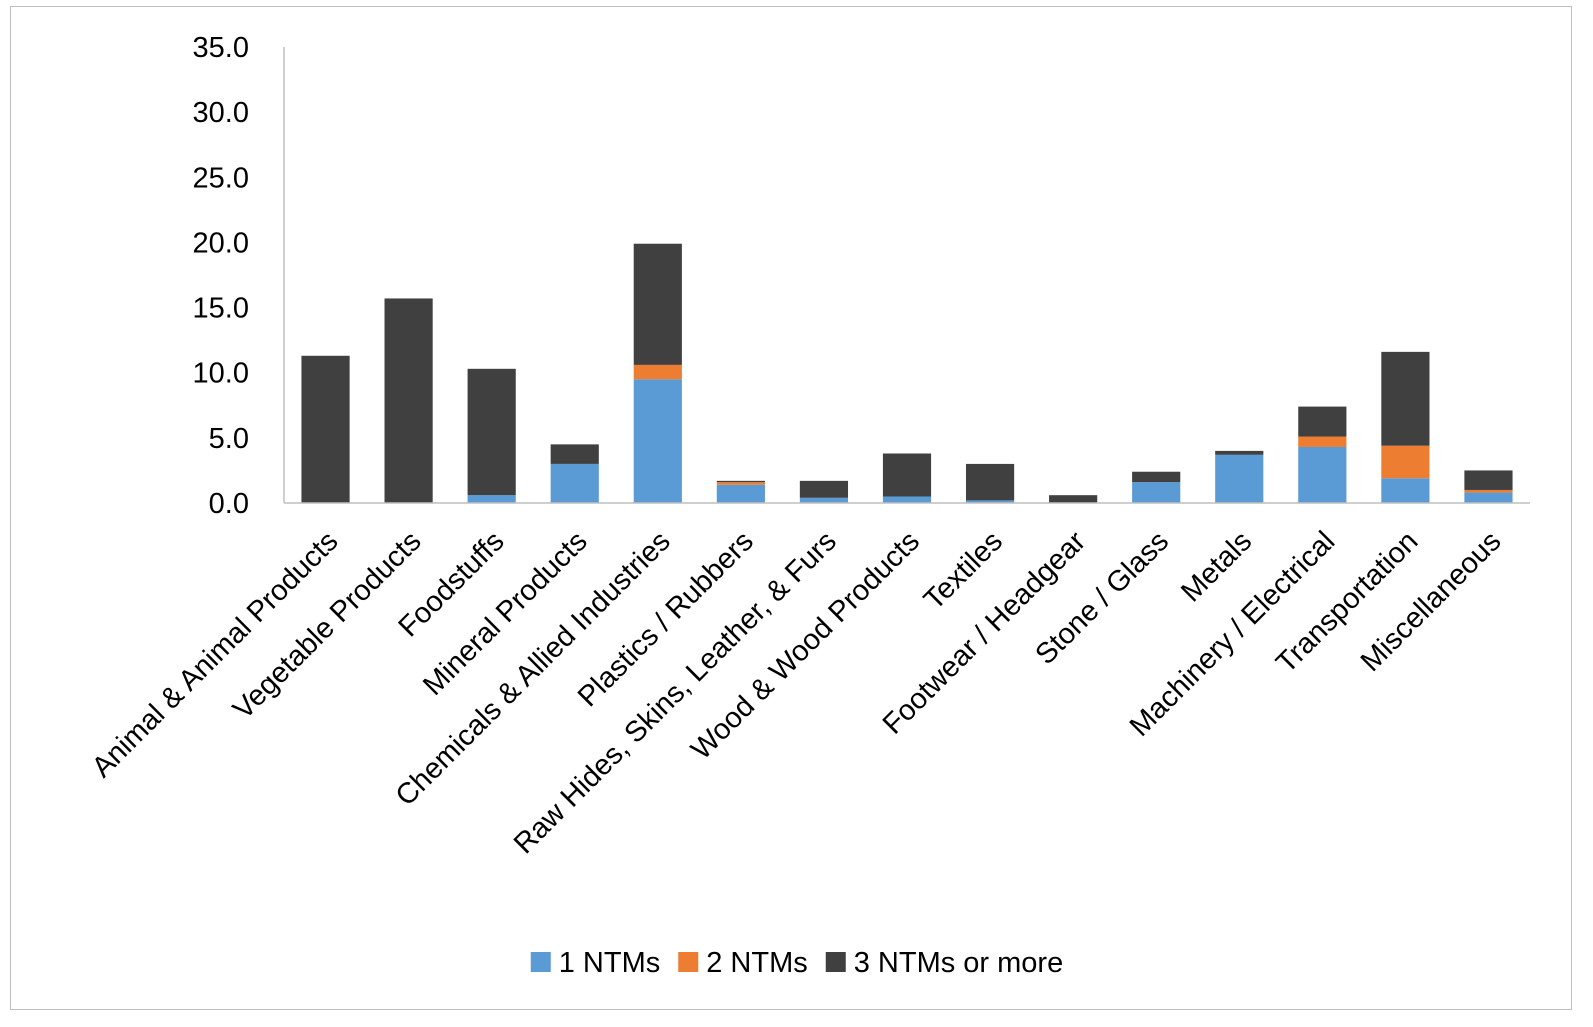 The image size is (1593, 1027). Describe the element at coordinates (221, 374) in the screenshot. I see `y-tick-label: 10.0` at that location.